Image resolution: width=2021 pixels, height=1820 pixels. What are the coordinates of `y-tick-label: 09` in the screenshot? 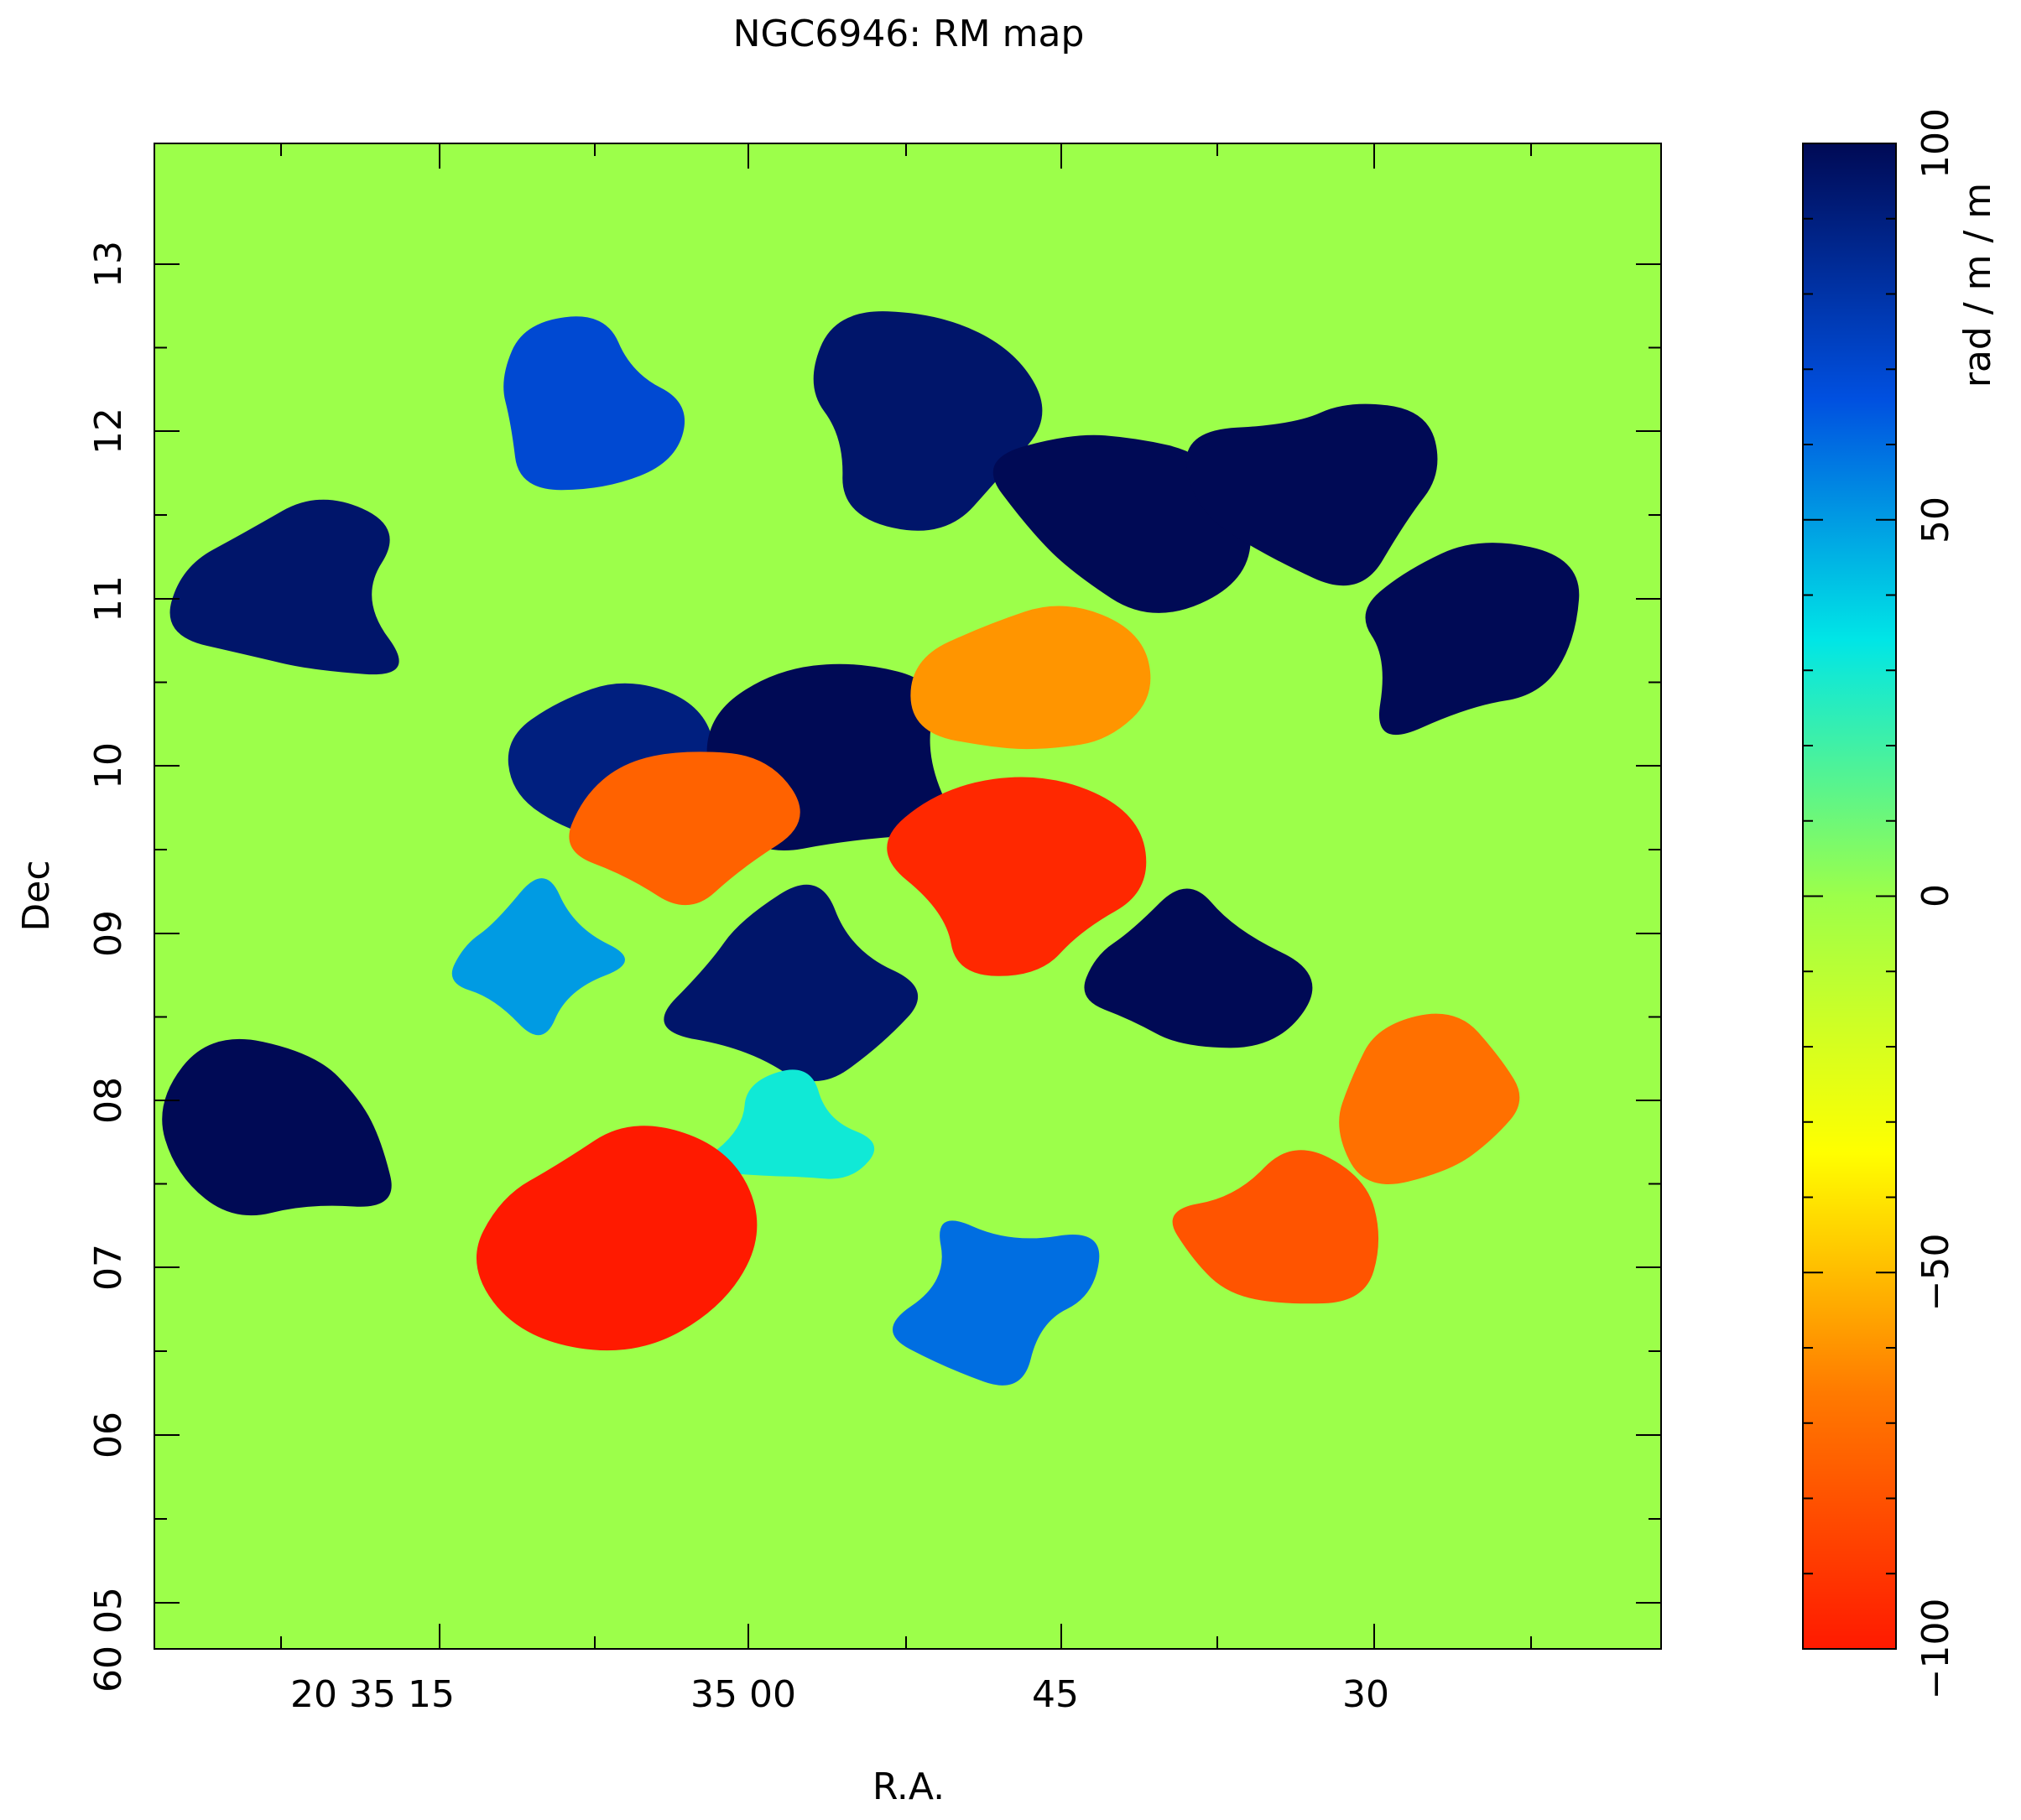 It's located at (108, 933).